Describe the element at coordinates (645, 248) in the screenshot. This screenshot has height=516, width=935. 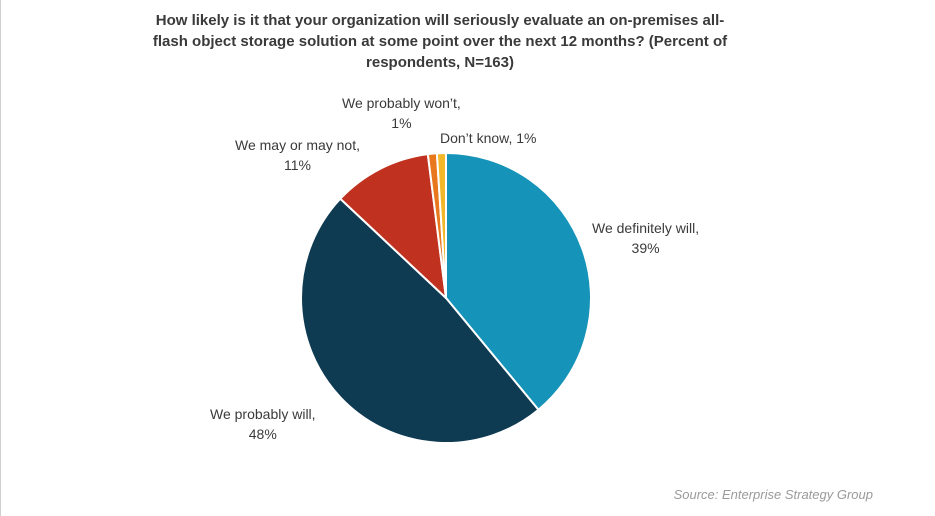
I see `label-definitely-will-pct: 39%` at that location.